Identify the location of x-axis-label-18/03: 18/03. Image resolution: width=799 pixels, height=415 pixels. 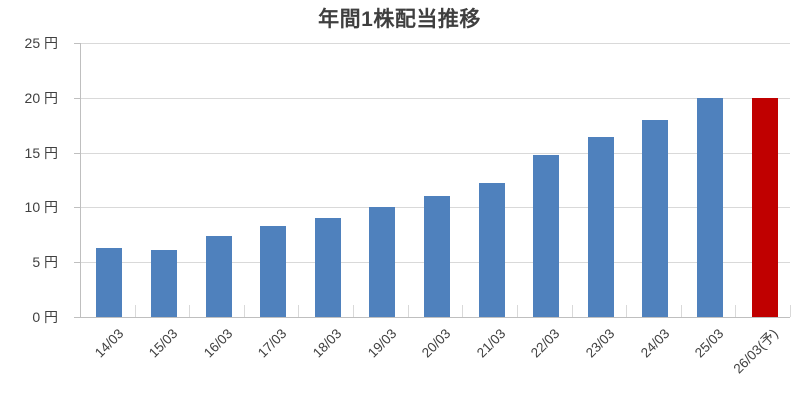
(327, 343).